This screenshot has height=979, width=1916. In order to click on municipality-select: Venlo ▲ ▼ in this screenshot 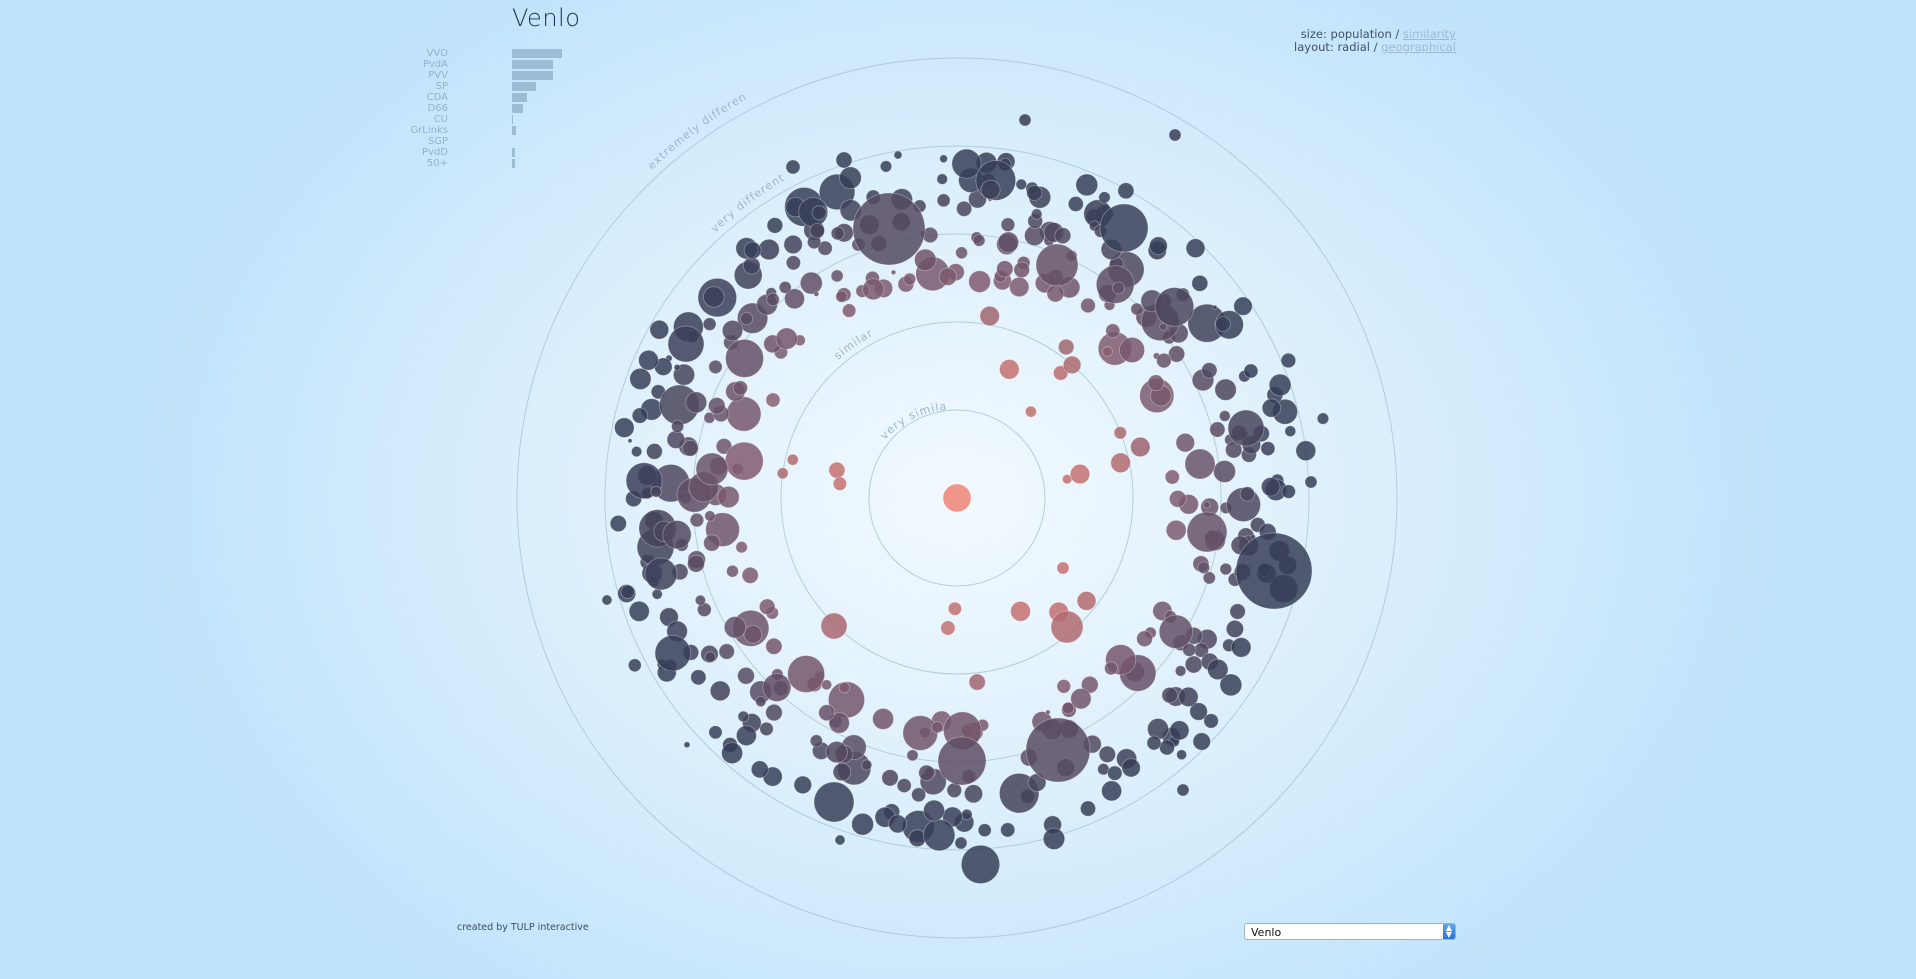, I will do `click(1350, 931)`.